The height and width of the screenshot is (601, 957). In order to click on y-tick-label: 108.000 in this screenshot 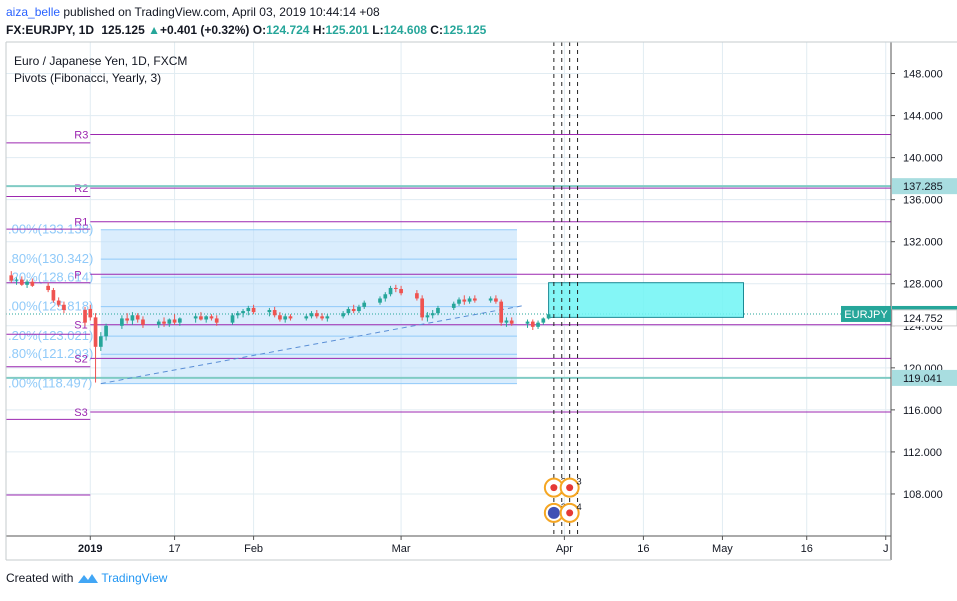, I will do `click(923, 495)`.